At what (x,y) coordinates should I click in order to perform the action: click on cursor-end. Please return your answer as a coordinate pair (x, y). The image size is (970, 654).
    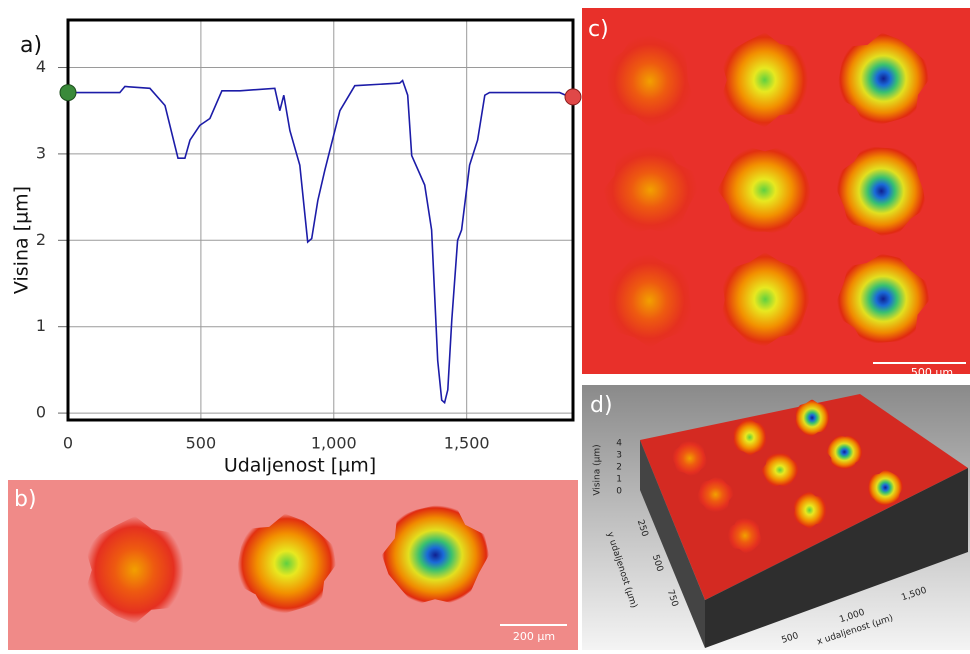
    Looking at the image, I should click on (573, 97).